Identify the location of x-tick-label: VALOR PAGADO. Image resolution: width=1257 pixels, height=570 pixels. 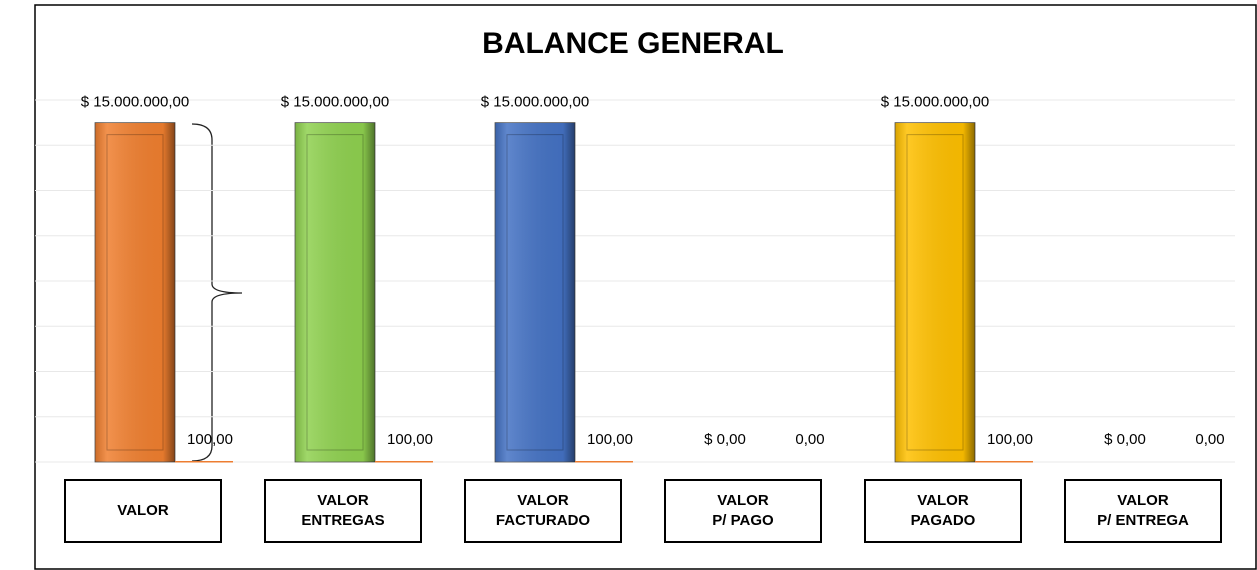
(943, 510).